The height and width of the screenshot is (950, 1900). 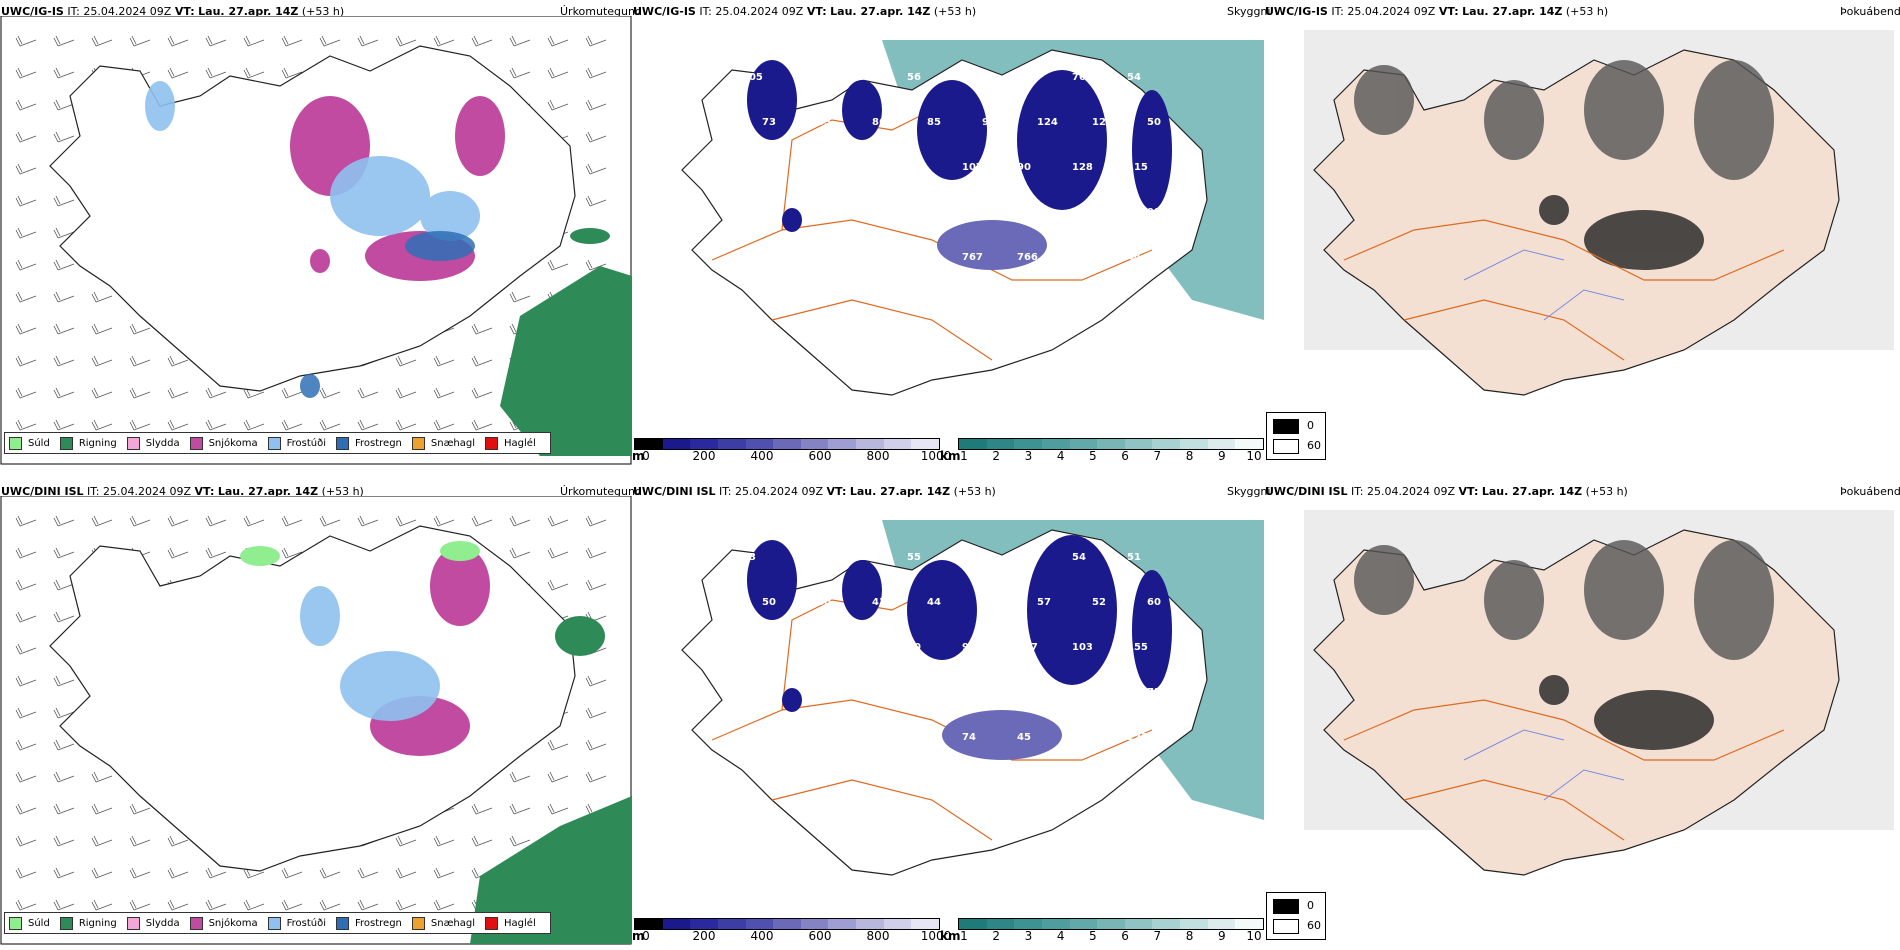 I want to click on cloud-base-label: 43, so click(x=879, y=602).